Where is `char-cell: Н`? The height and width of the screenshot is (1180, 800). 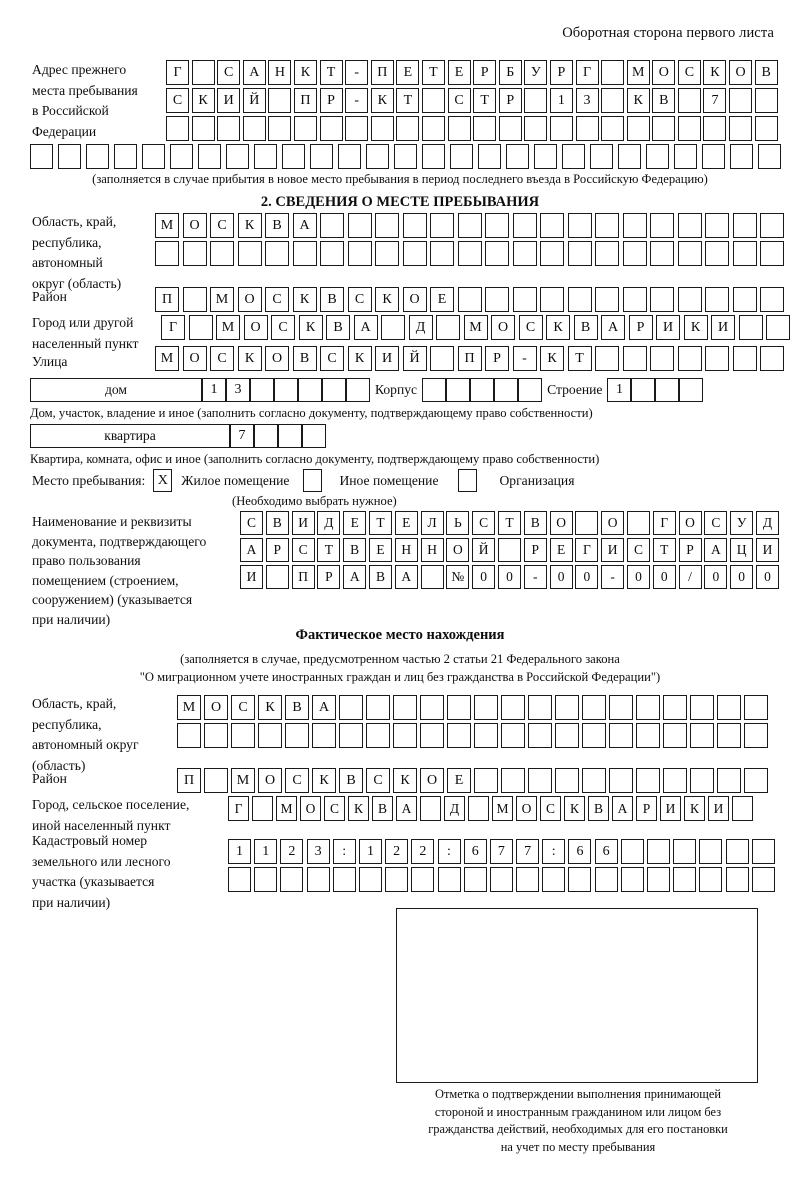 char-cell: Н is located at coordinates (432, 550).